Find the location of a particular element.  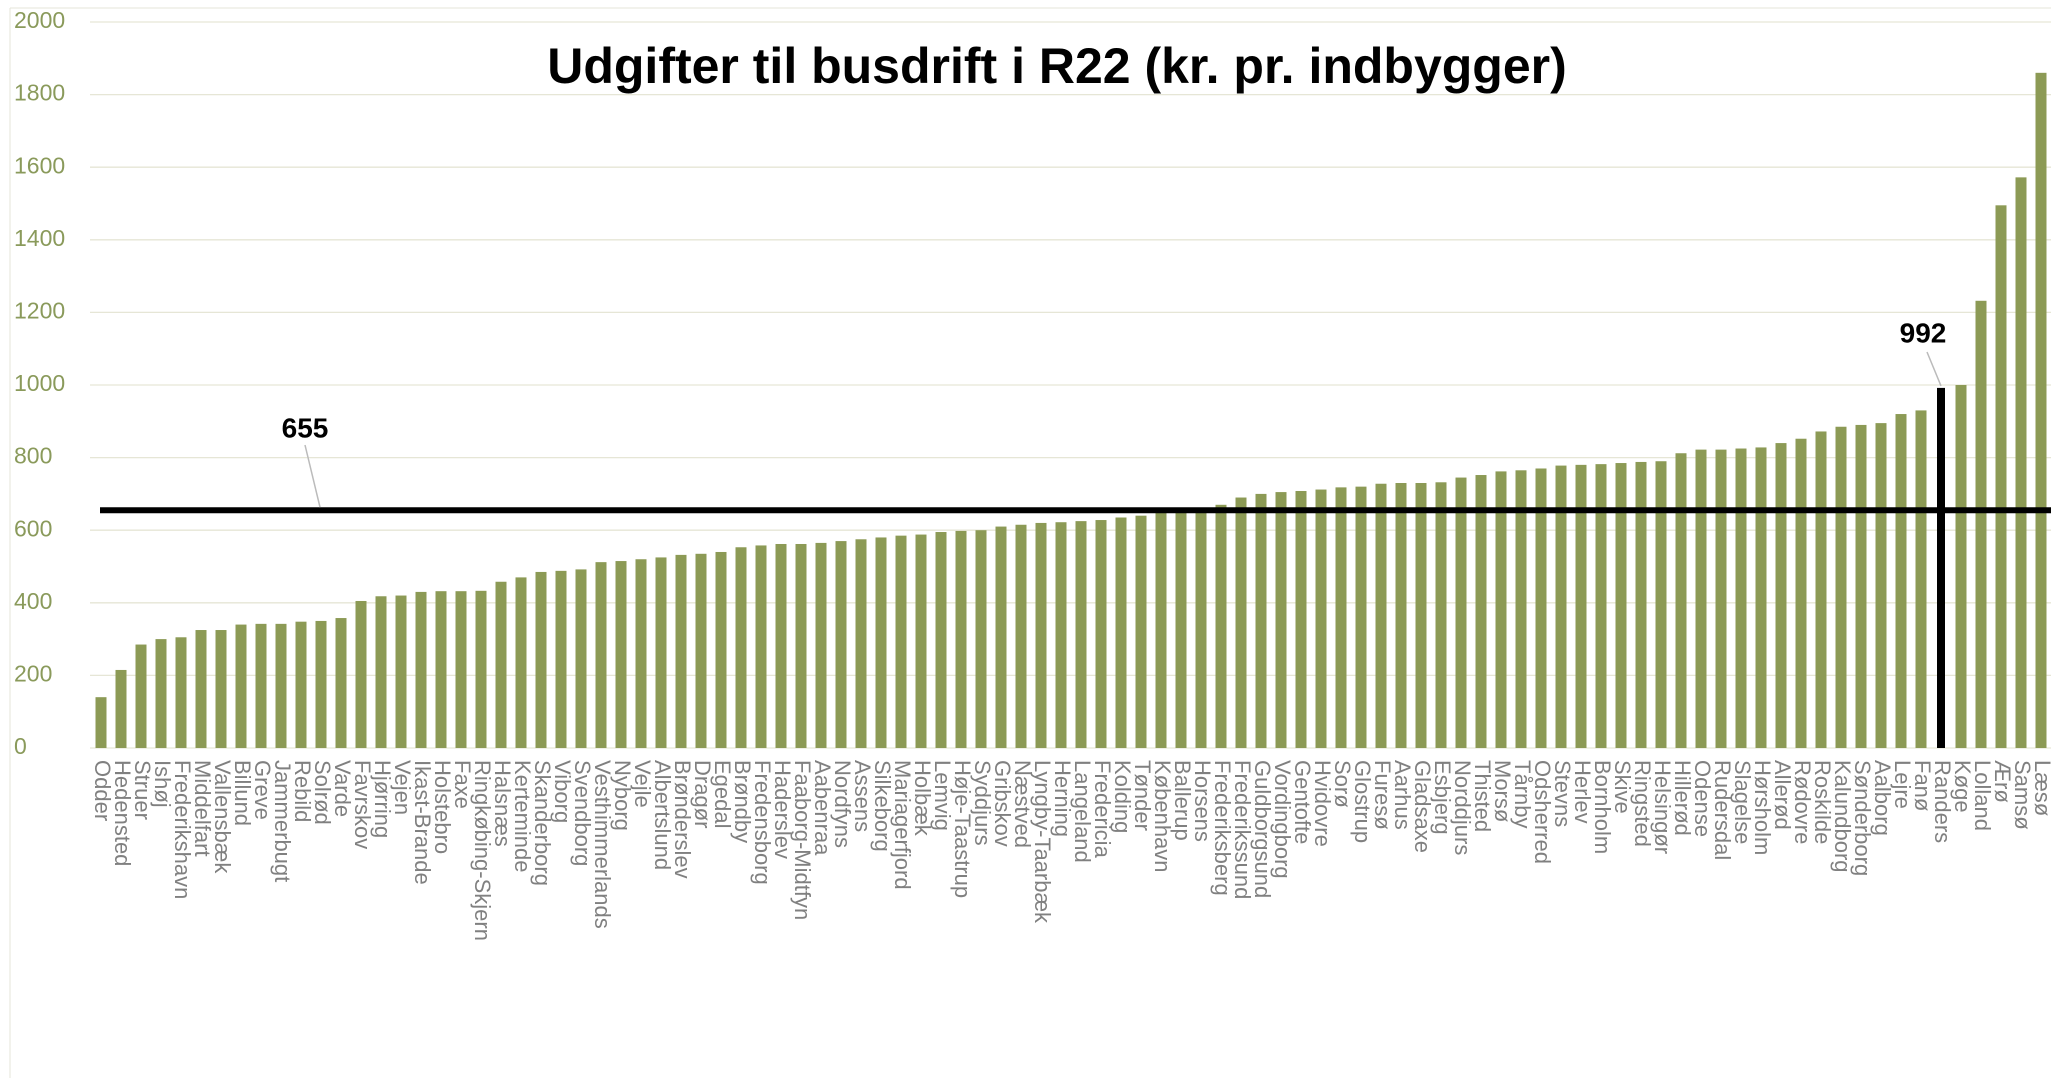

x-tick-label: Egedal is located at coordinates (722, 794).